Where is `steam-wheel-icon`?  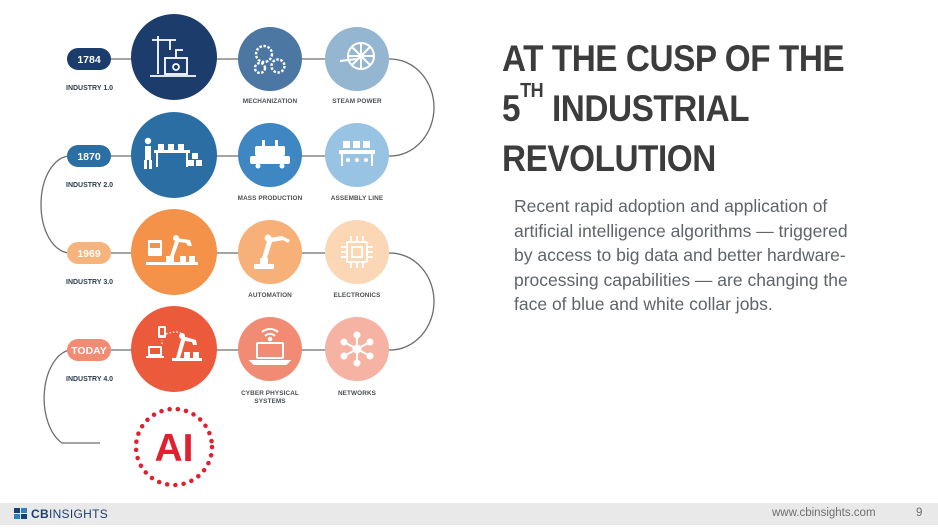
steam-wheel-icon is located at coordinates (357, 56).